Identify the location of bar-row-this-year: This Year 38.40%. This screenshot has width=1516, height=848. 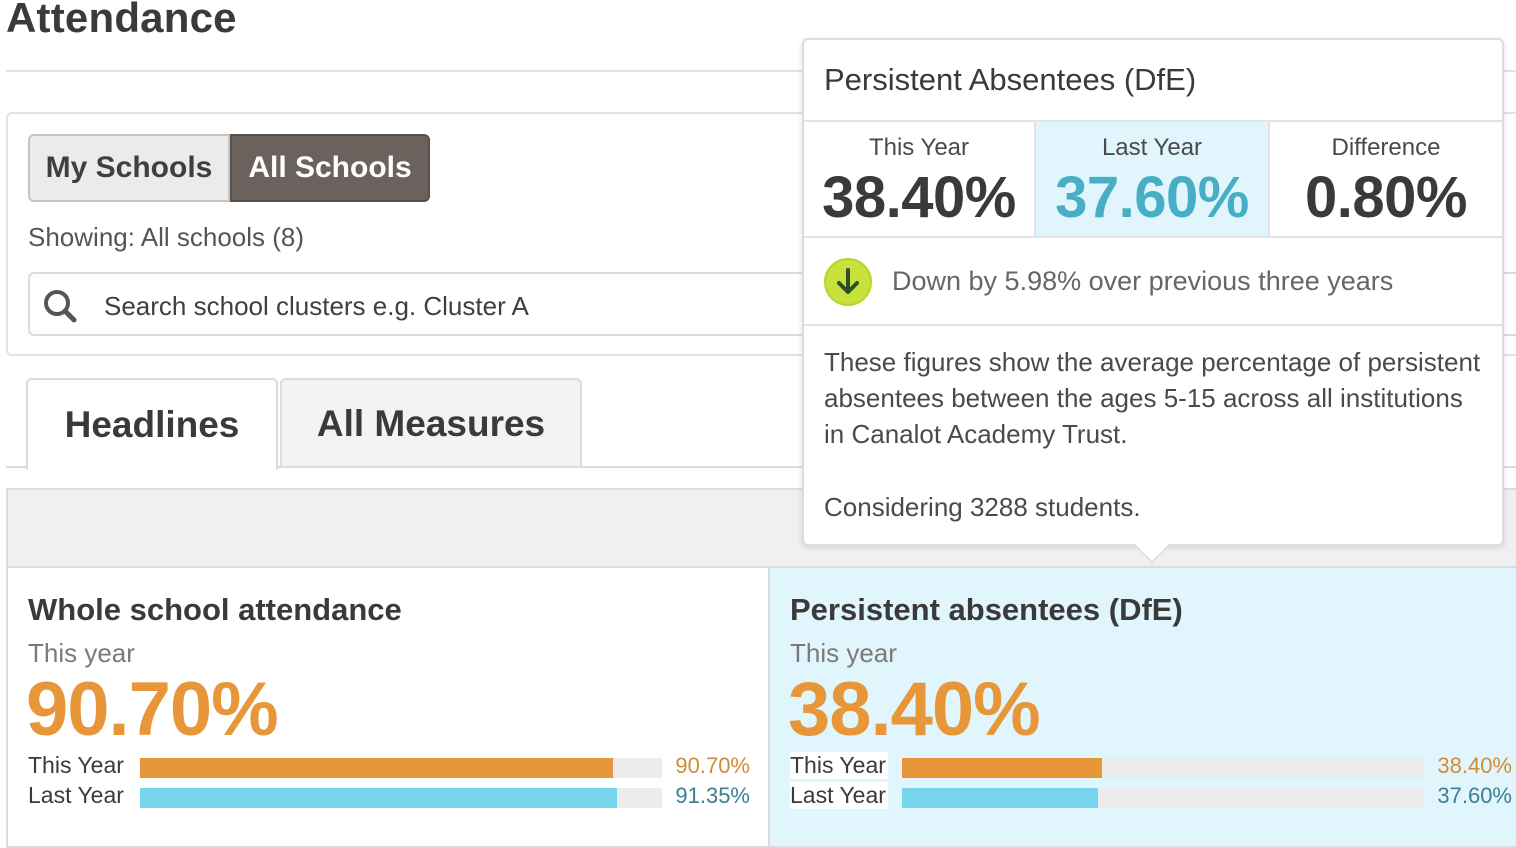
(1153, 766).